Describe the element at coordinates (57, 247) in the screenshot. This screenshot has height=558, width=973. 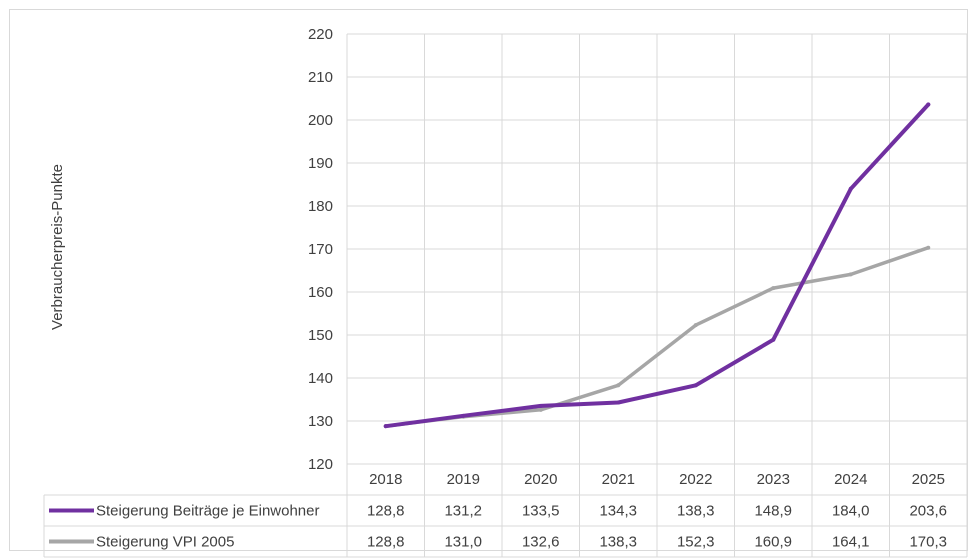
I see `y-axis-label: Verbraucherpreis-Punkte` at that location.